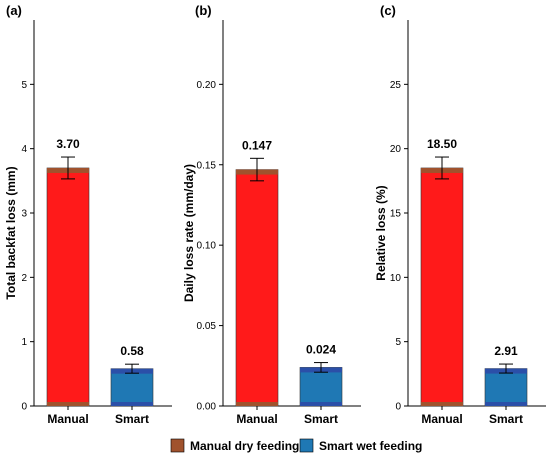  Describe the element at coordinates (396, 214) in the screenshot. I see `y-tick-label: 15` at that location.